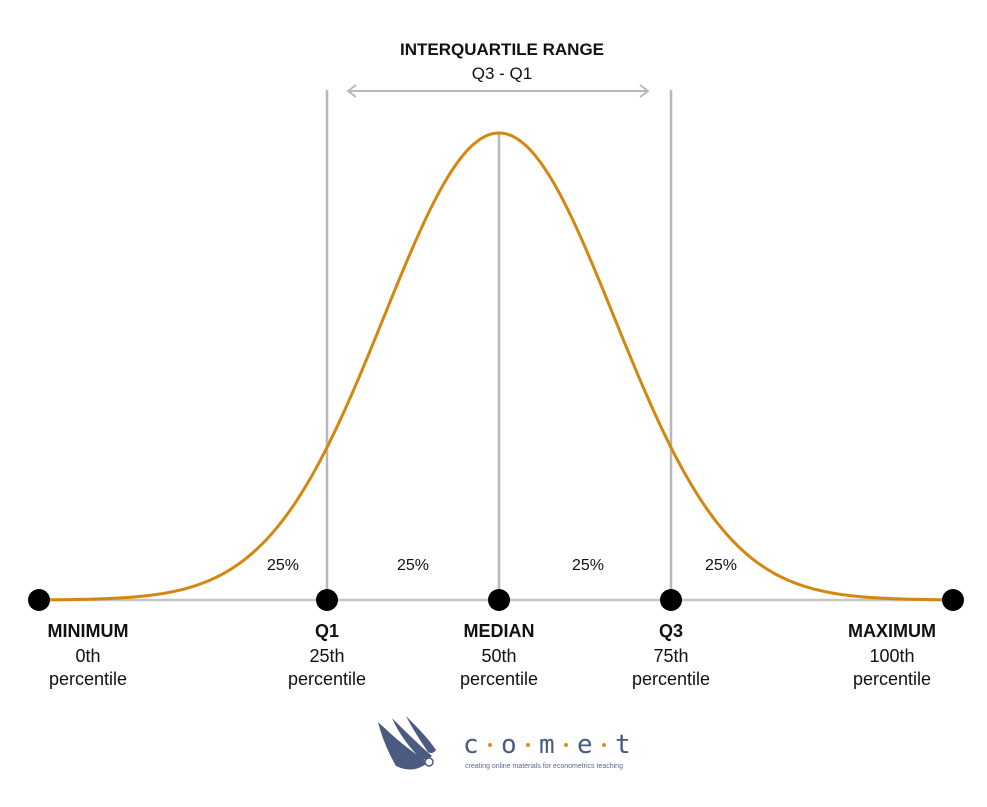 This screenshot has height=807, width=987. What do you see at coordinates (588, 565) in the screenshot?
I see `segment-label-3: 25%` at bounding box center [588, 565].